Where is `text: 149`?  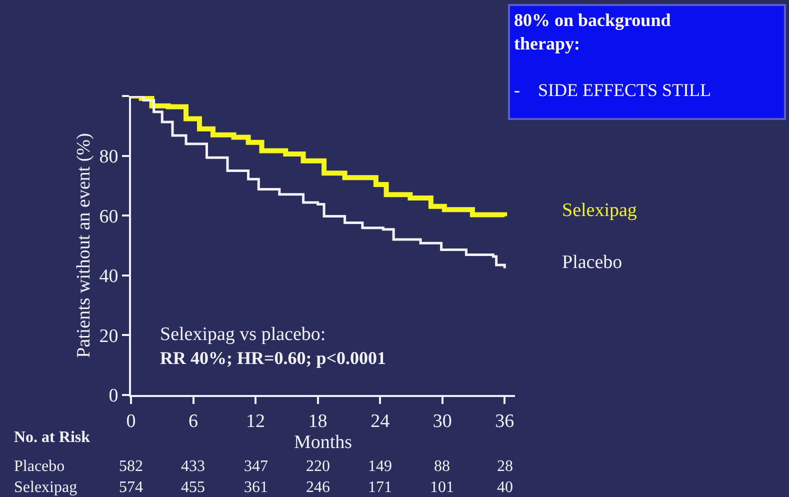 text: 149 is located at coordinates (380, 466).